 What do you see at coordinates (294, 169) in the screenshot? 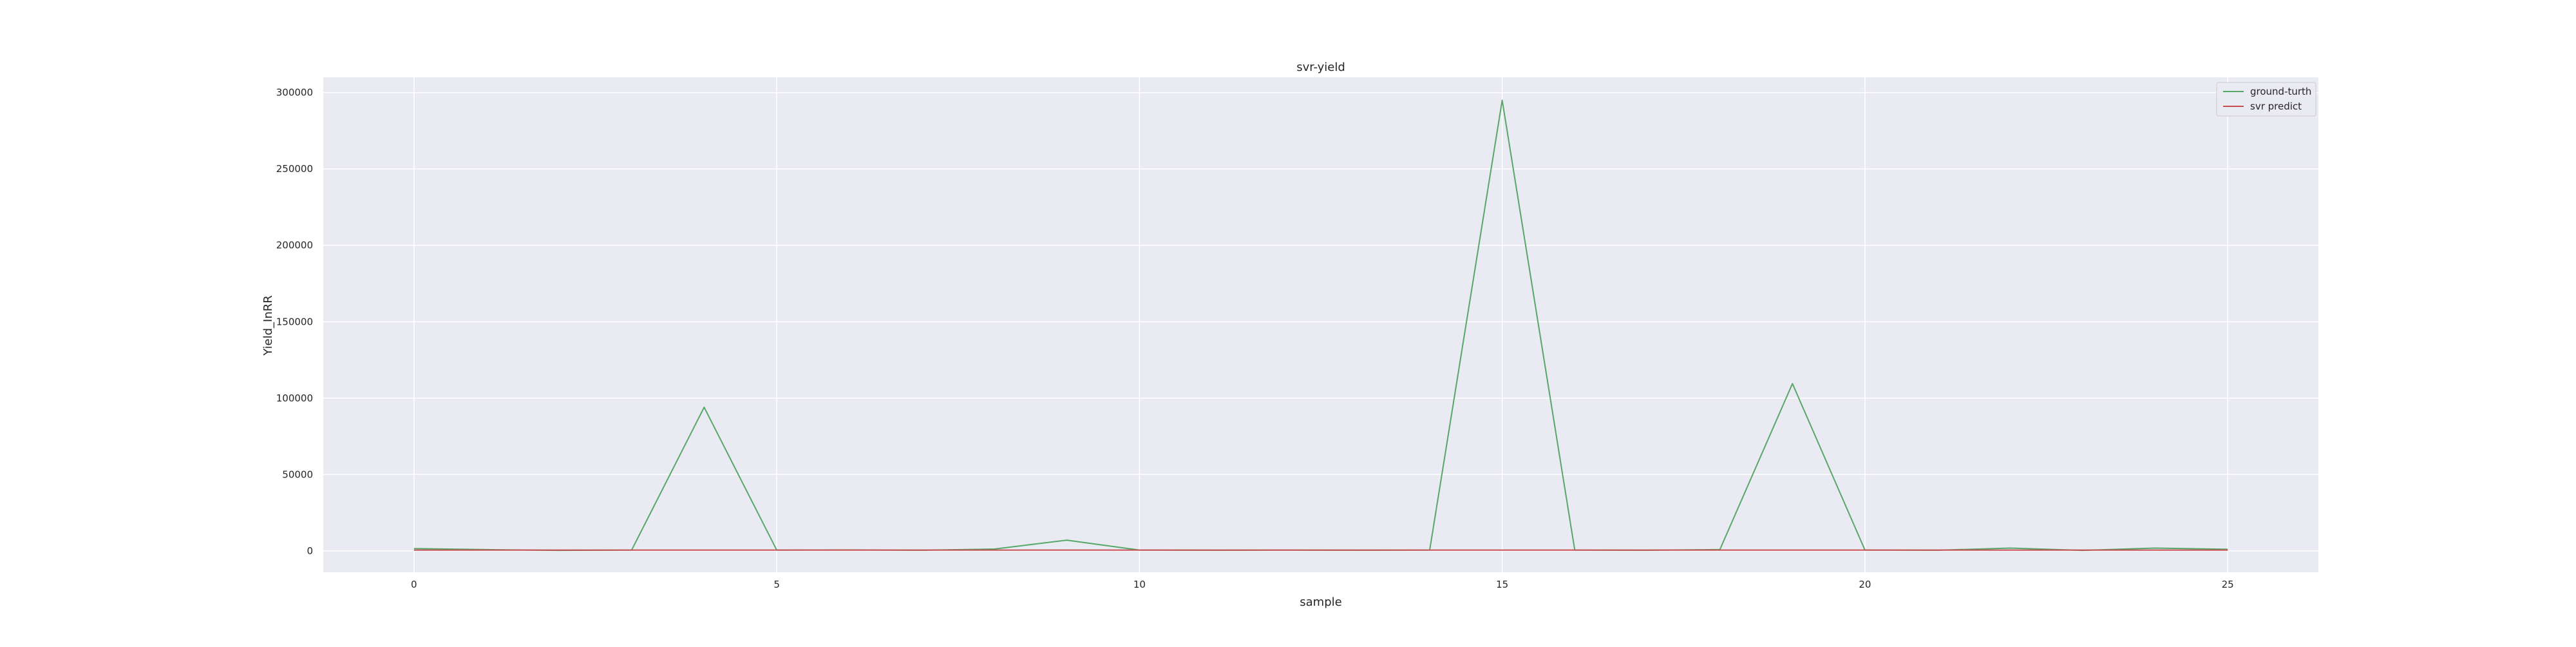
I see `y-tick-label: 250000` at bounding box center [294, 169].